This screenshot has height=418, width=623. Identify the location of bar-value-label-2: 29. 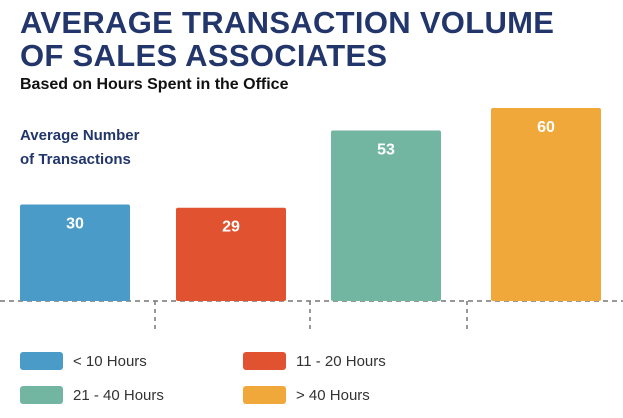
(231, 227).